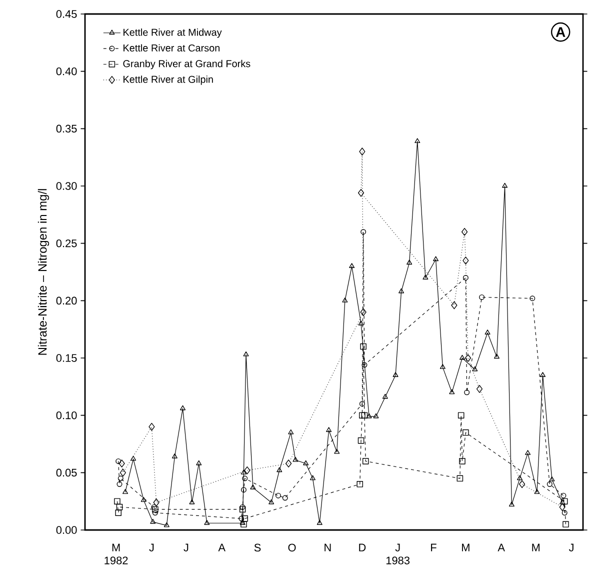 This screenshot has height=573, width=599. Describe the element at coordinates (66, 415) in the screenshot. I see `y-tick-label: 0.10` at that location.